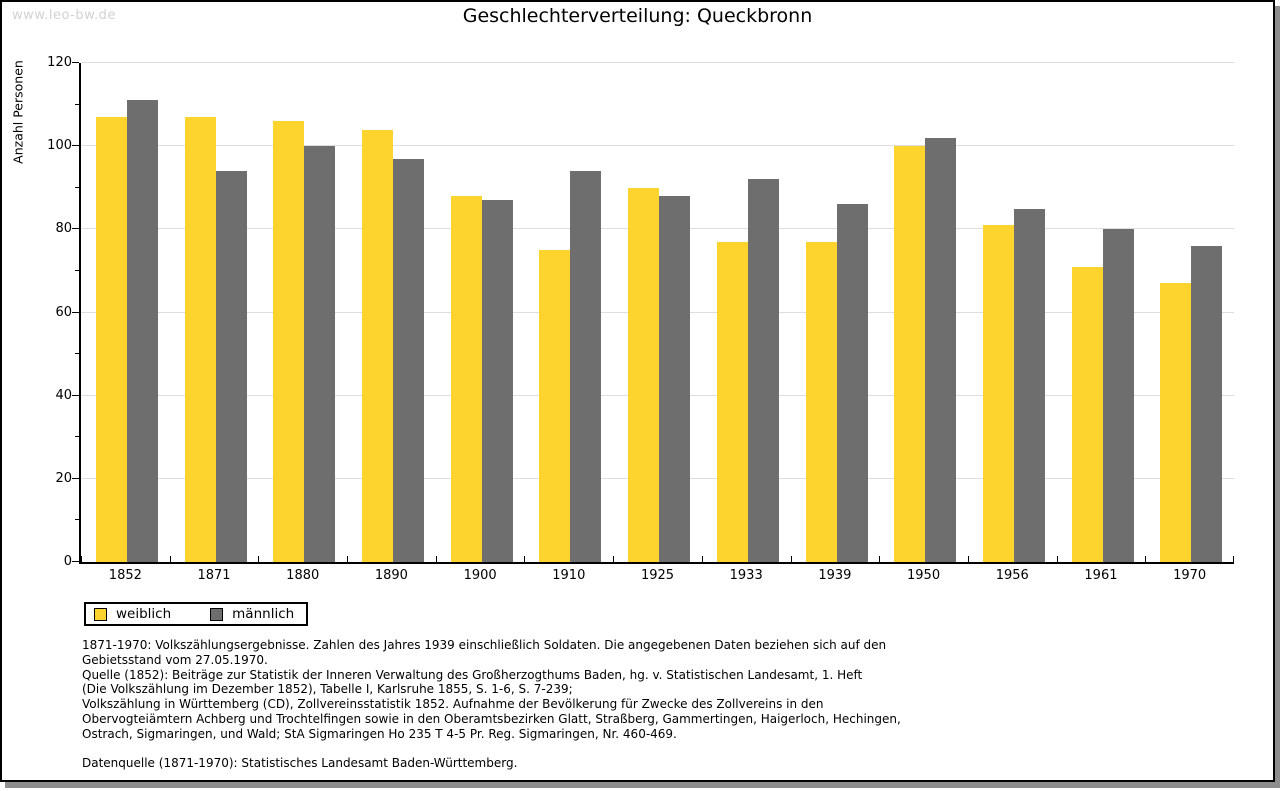 The image size is (1280, 791). I want to click on bar-weiblich-1961, so click(1087, 414).